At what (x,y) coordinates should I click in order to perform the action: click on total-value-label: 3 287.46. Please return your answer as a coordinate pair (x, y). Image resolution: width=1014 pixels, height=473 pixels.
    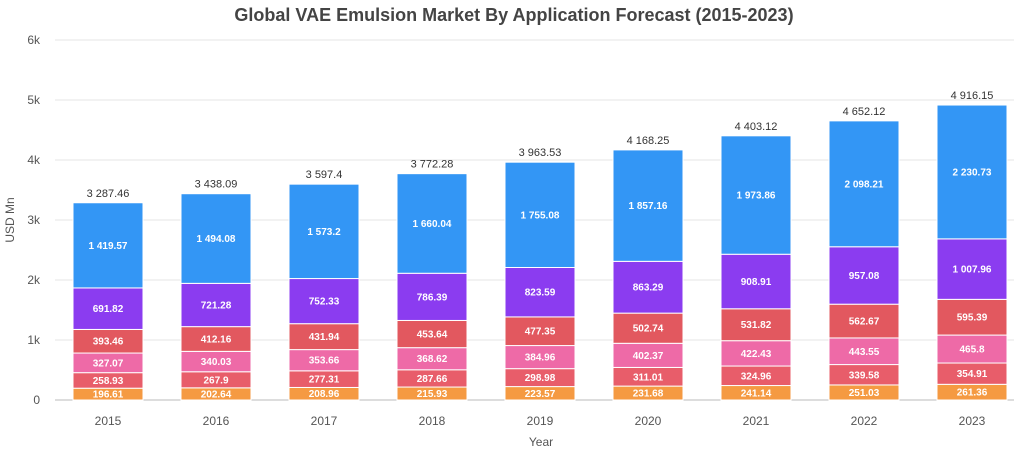
    Looking at the image, I should click on (108, 194).